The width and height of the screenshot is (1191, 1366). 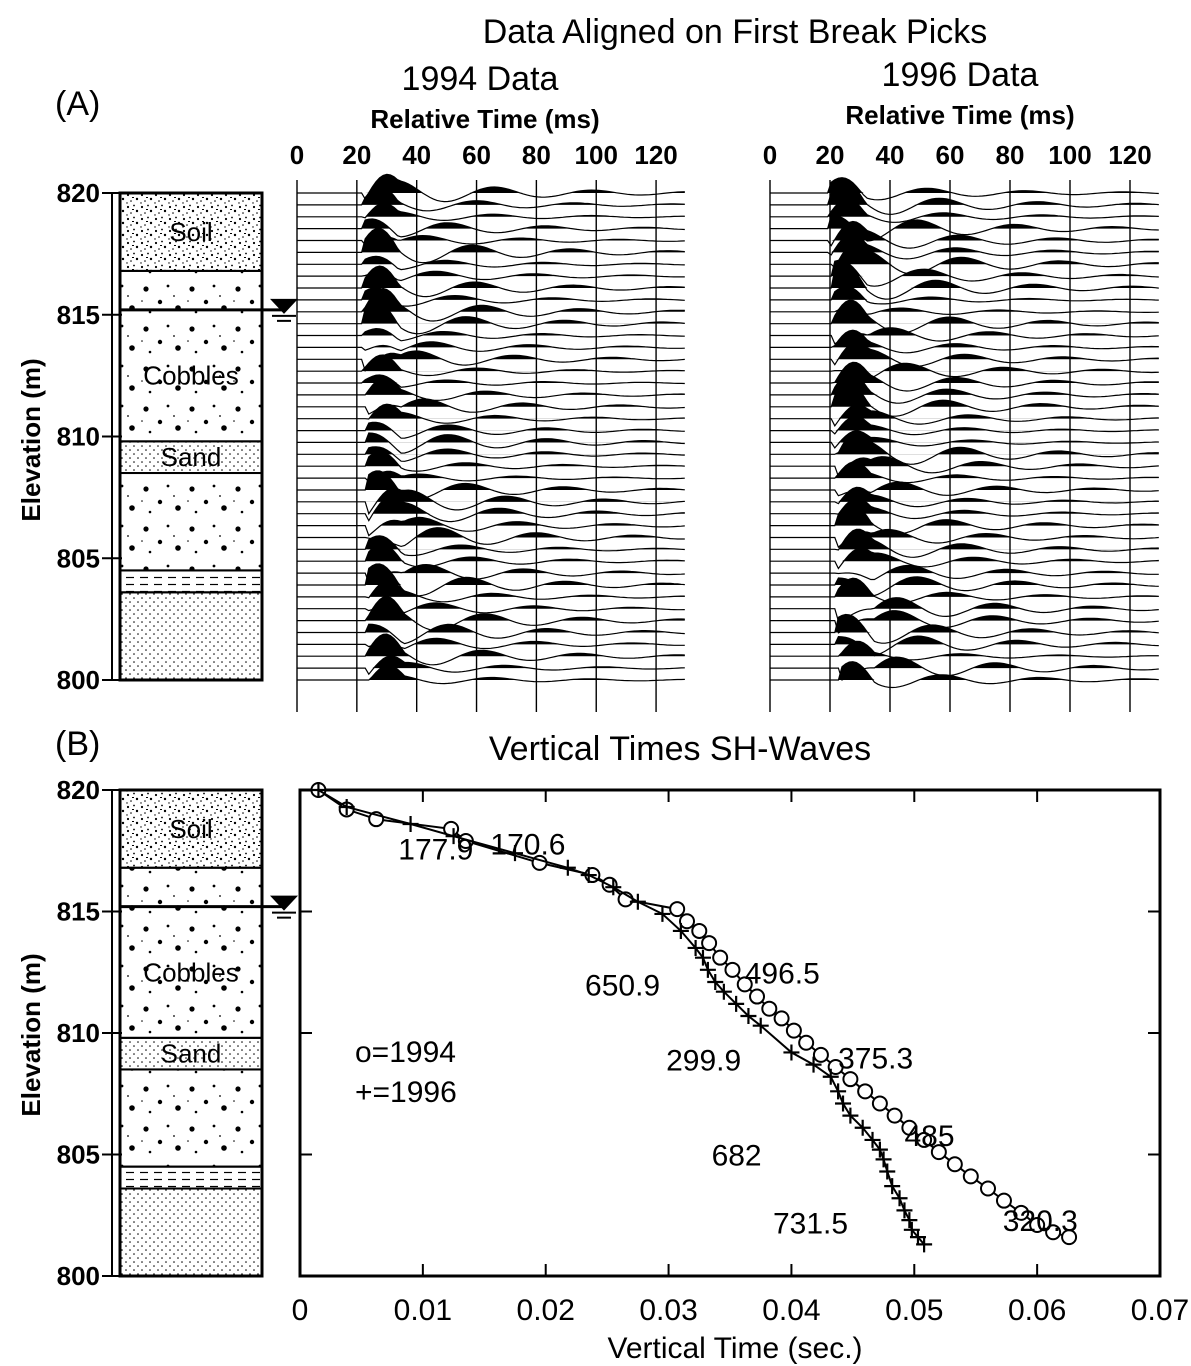 What do you see at coordinates (782, 973) in the screenshot?
I see `velocity-label: 496.5` at bounding box center [782, 973].